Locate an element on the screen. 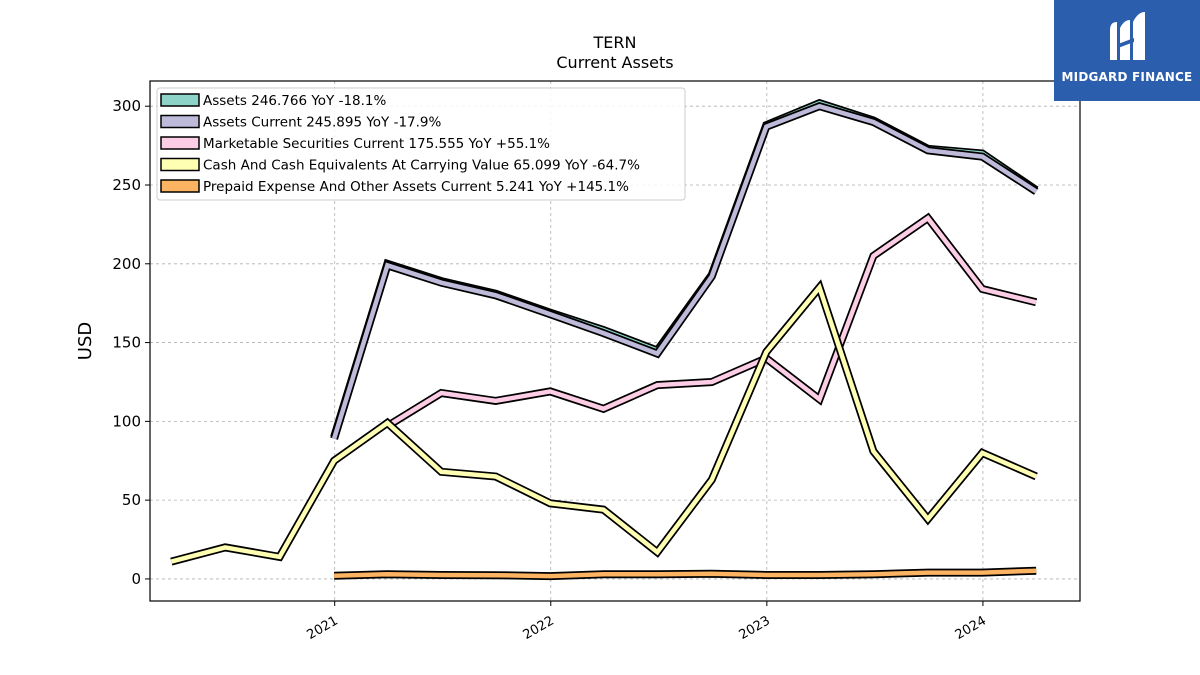 The height and width of the screenshot is (675, 1200). x-axis-ticks: 2021 2022 2023 2024 is located at coordinates (647, 622).